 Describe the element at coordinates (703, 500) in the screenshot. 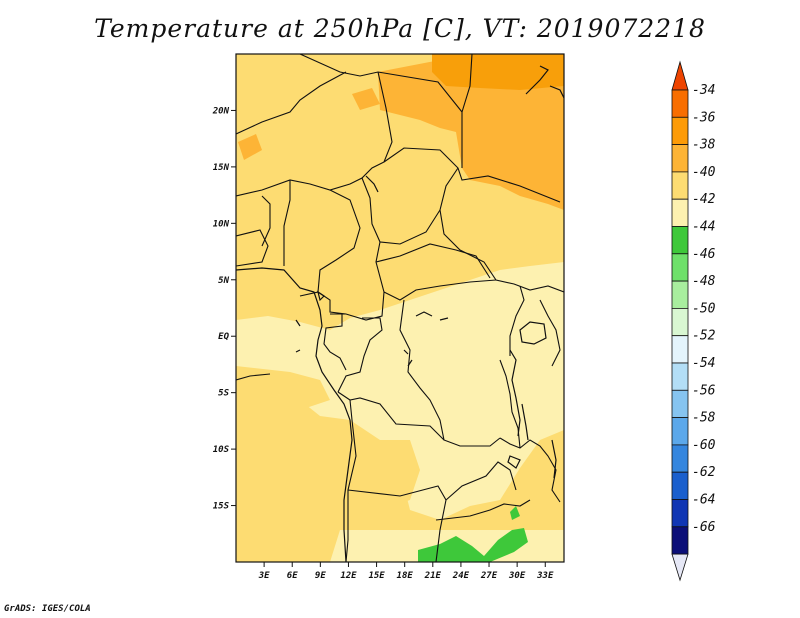

I see `colorbar-label: -64` at that location.